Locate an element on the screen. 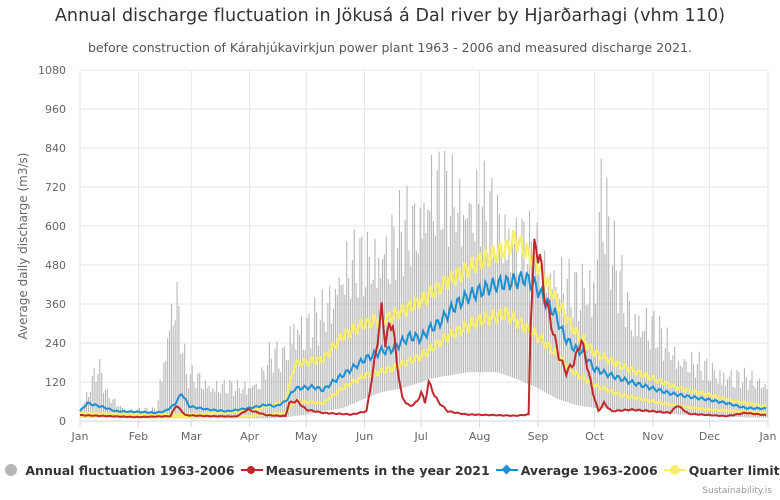  x-tick-label: Mar is located at coordinates (191, 436).